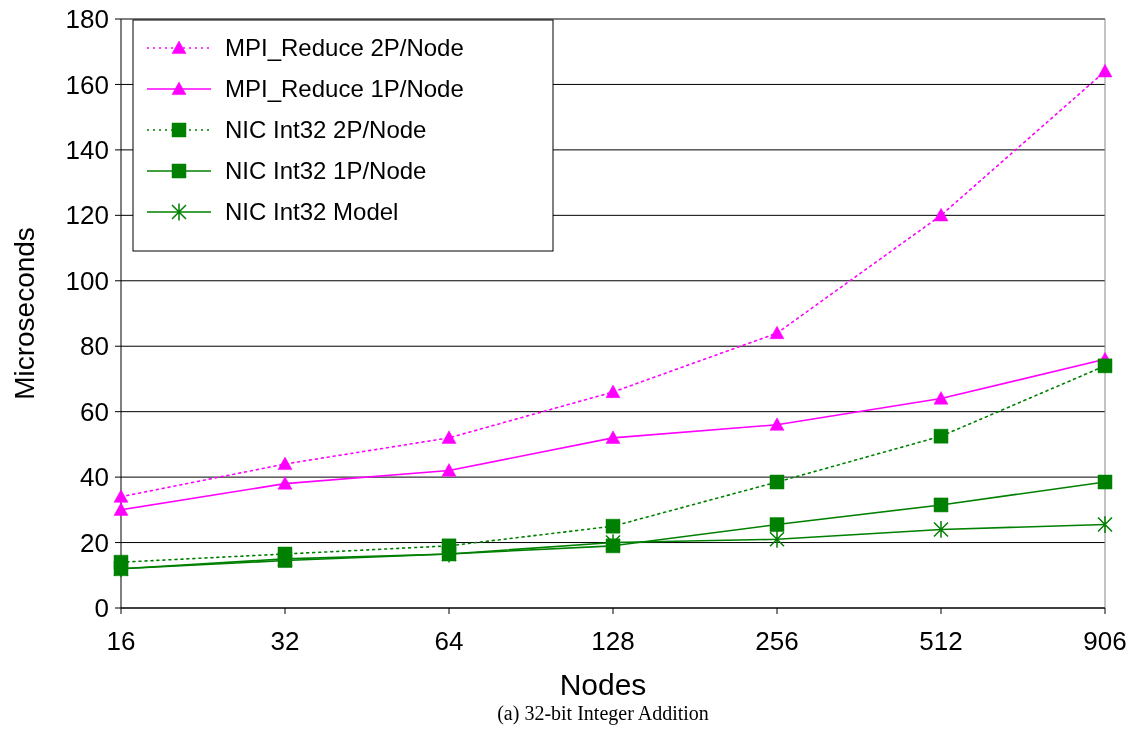 This screenshot has width=1141, height=730. I want to click on x-axis-title: Nodes, so click(603, 684).